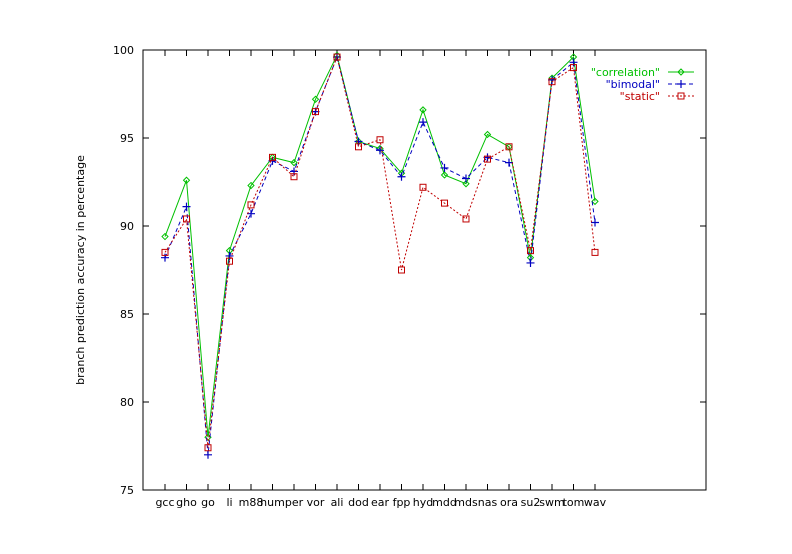  What do you see at coordinates (466, 502) in the screenshot?
I see `x-tick-label: mds` at bounding box center [466, 502].